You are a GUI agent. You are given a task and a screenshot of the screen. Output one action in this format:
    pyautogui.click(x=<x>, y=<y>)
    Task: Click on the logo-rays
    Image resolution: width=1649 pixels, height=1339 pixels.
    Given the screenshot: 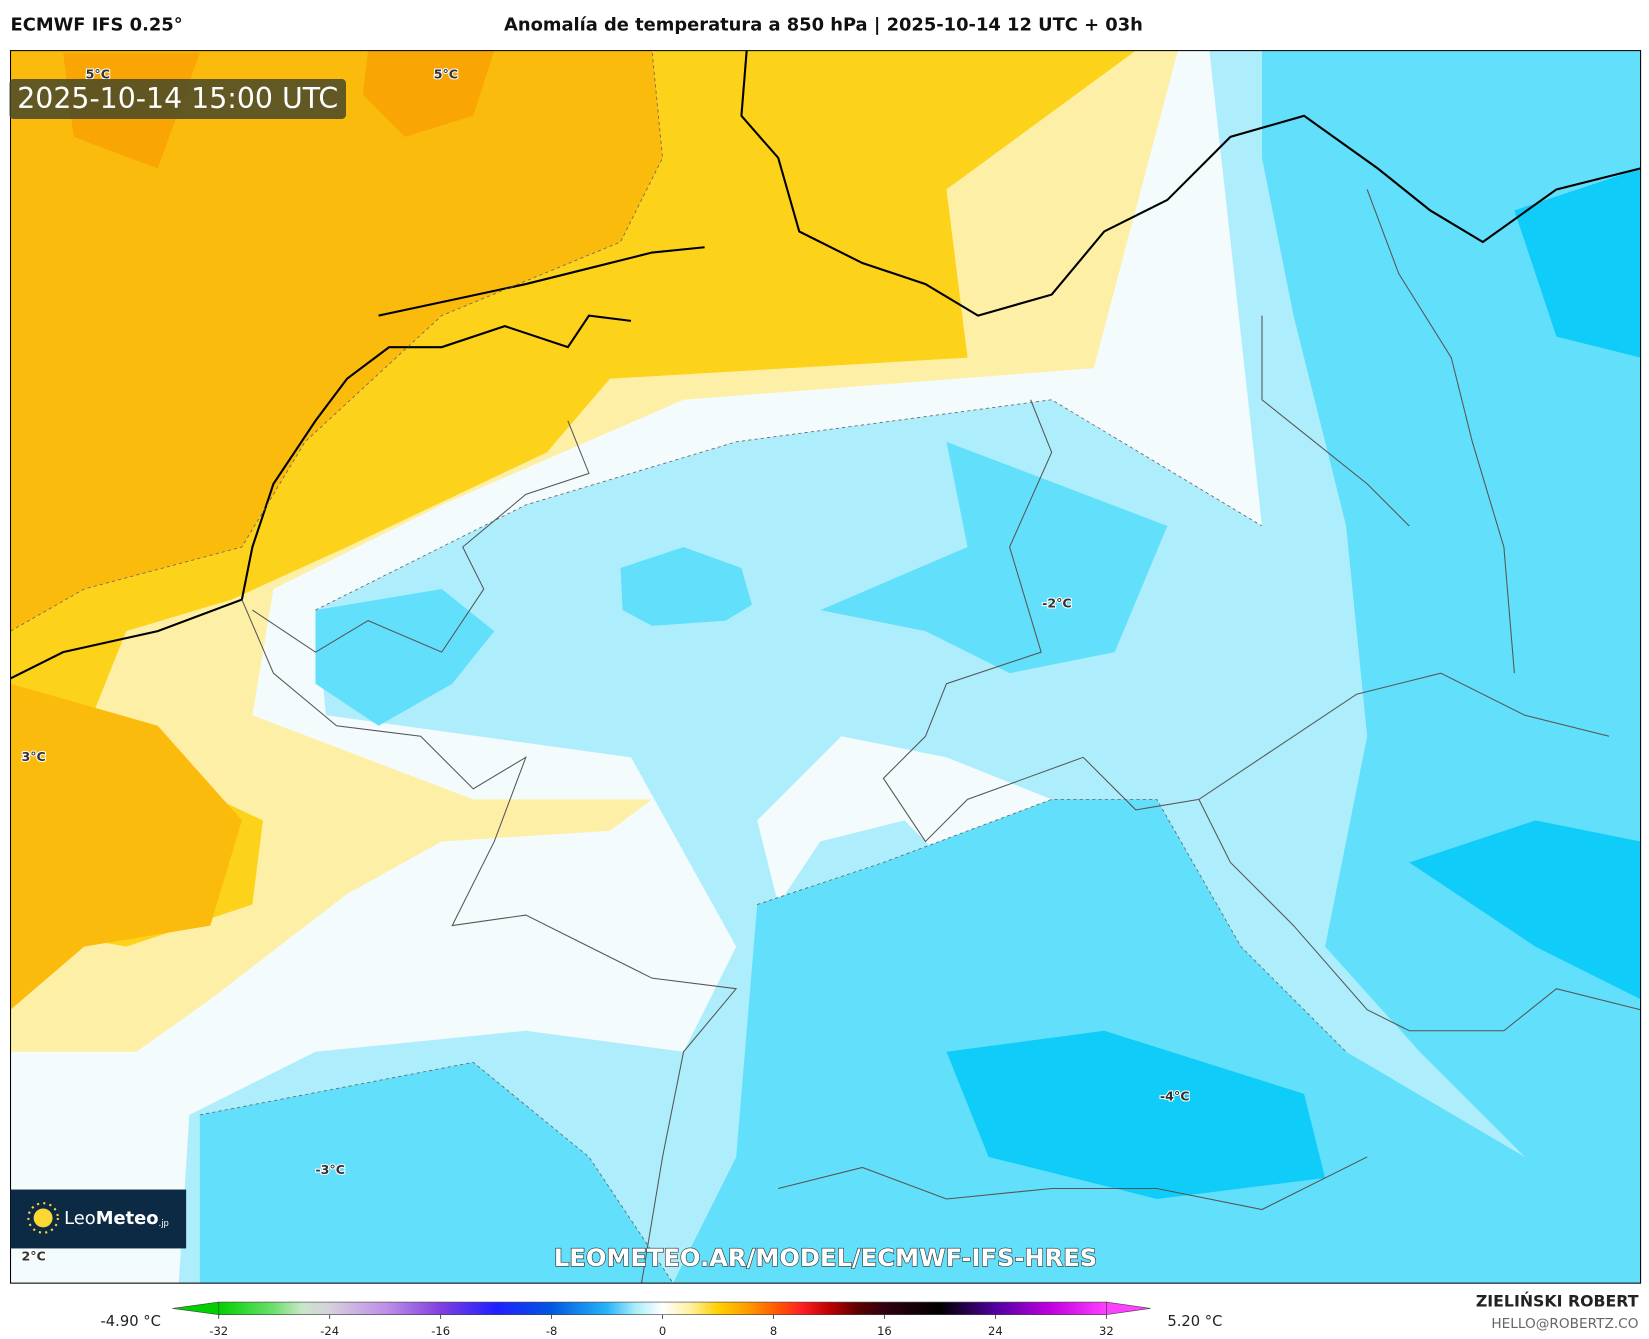 What is the action you would take?
    pyautogui.click(x=43, y=1218)
    